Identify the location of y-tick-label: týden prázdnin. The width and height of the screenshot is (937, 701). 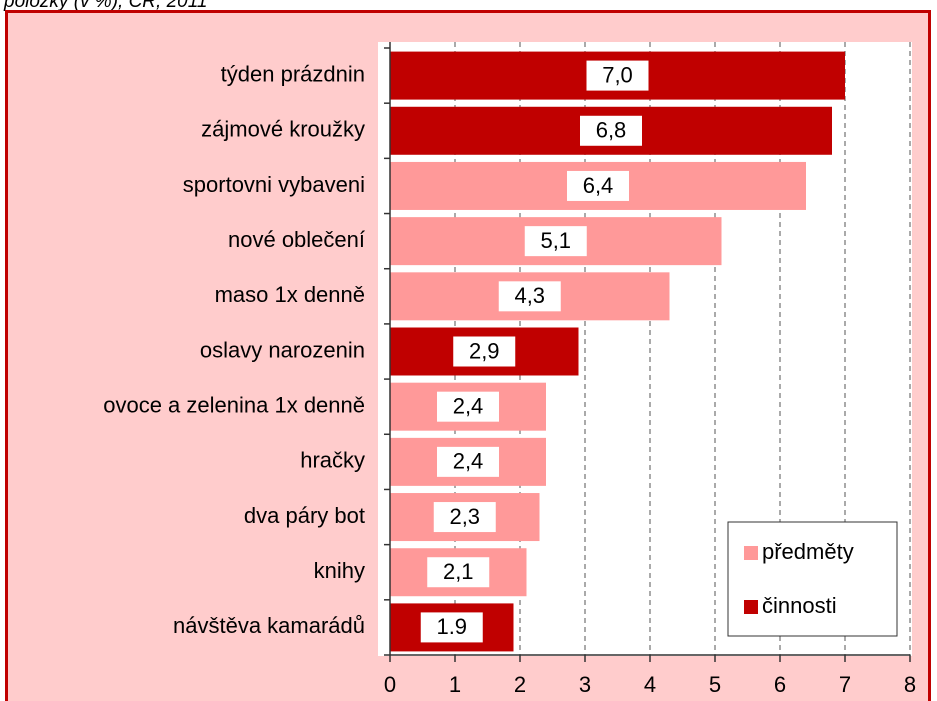
(293, 73).